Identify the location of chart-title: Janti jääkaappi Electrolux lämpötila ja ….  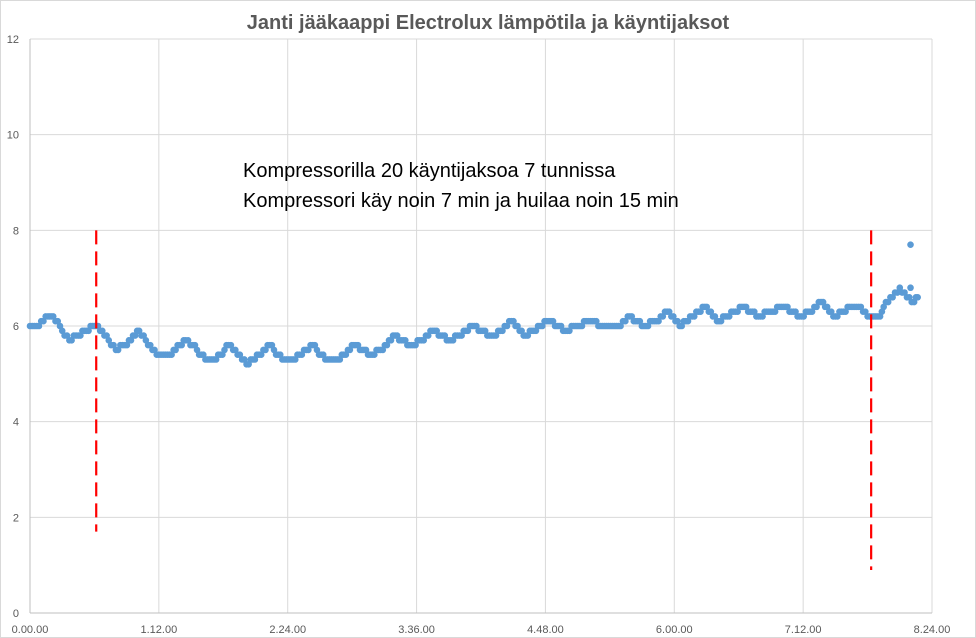
(488, 23).